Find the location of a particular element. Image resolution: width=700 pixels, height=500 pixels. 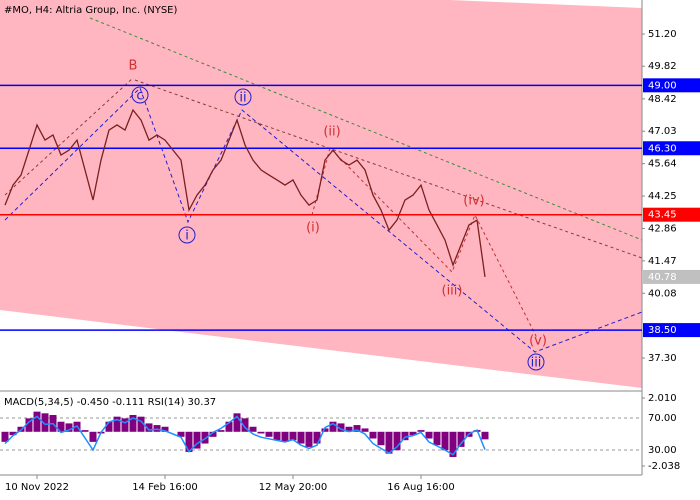

y2-tick-label: 70.00 is located at coordinates (662, 418).